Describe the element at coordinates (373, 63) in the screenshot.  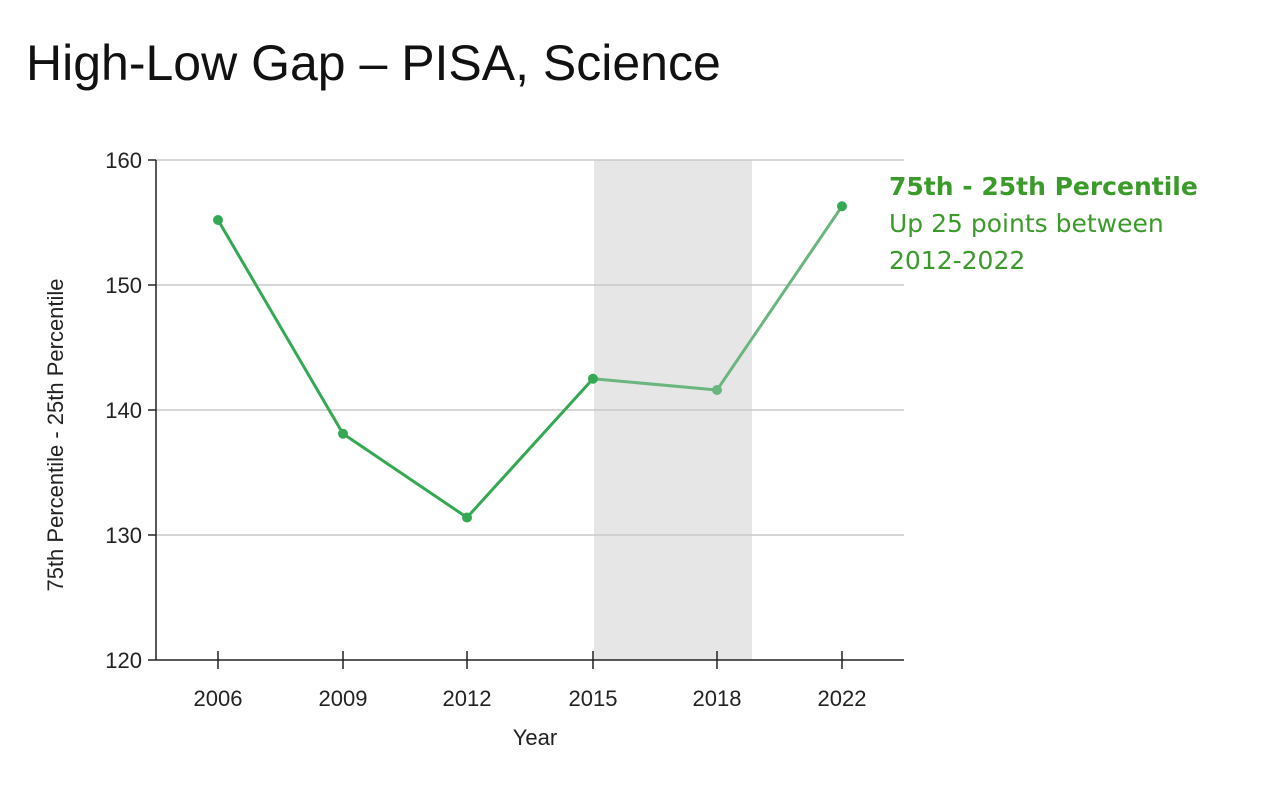
I see `page-title: High-Low Gap – PISA, Science` at that location.